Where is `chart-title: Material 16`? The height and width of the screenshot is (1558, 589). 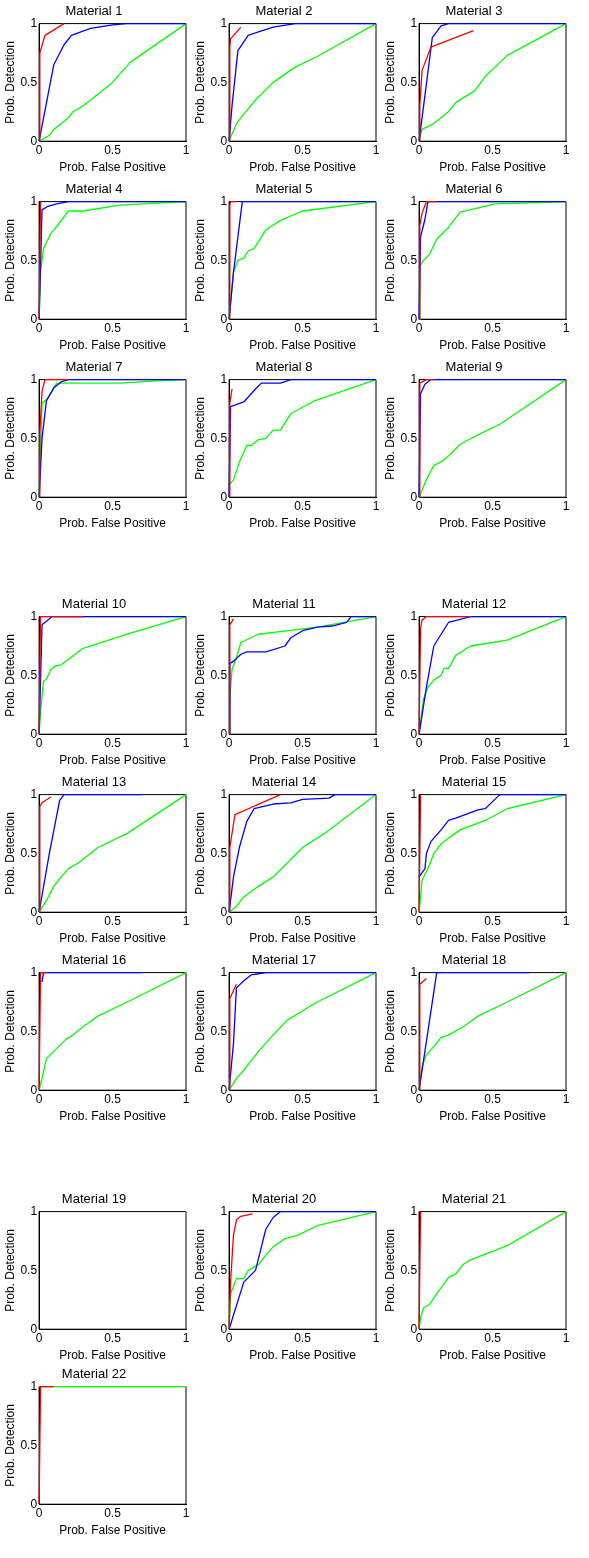 chart-title: Material 16 is located at coordinates (94, 960).